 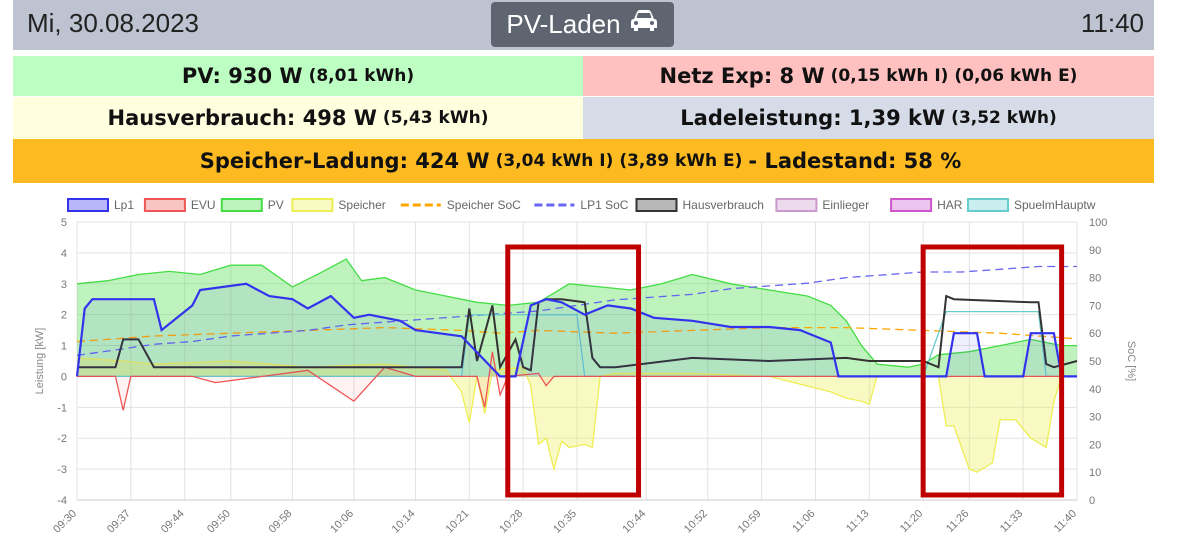 What do you see at coordinates (911, 521) in the screenshot?
I see `x-tick-label: 11:20` at bounding box center [911, 521].